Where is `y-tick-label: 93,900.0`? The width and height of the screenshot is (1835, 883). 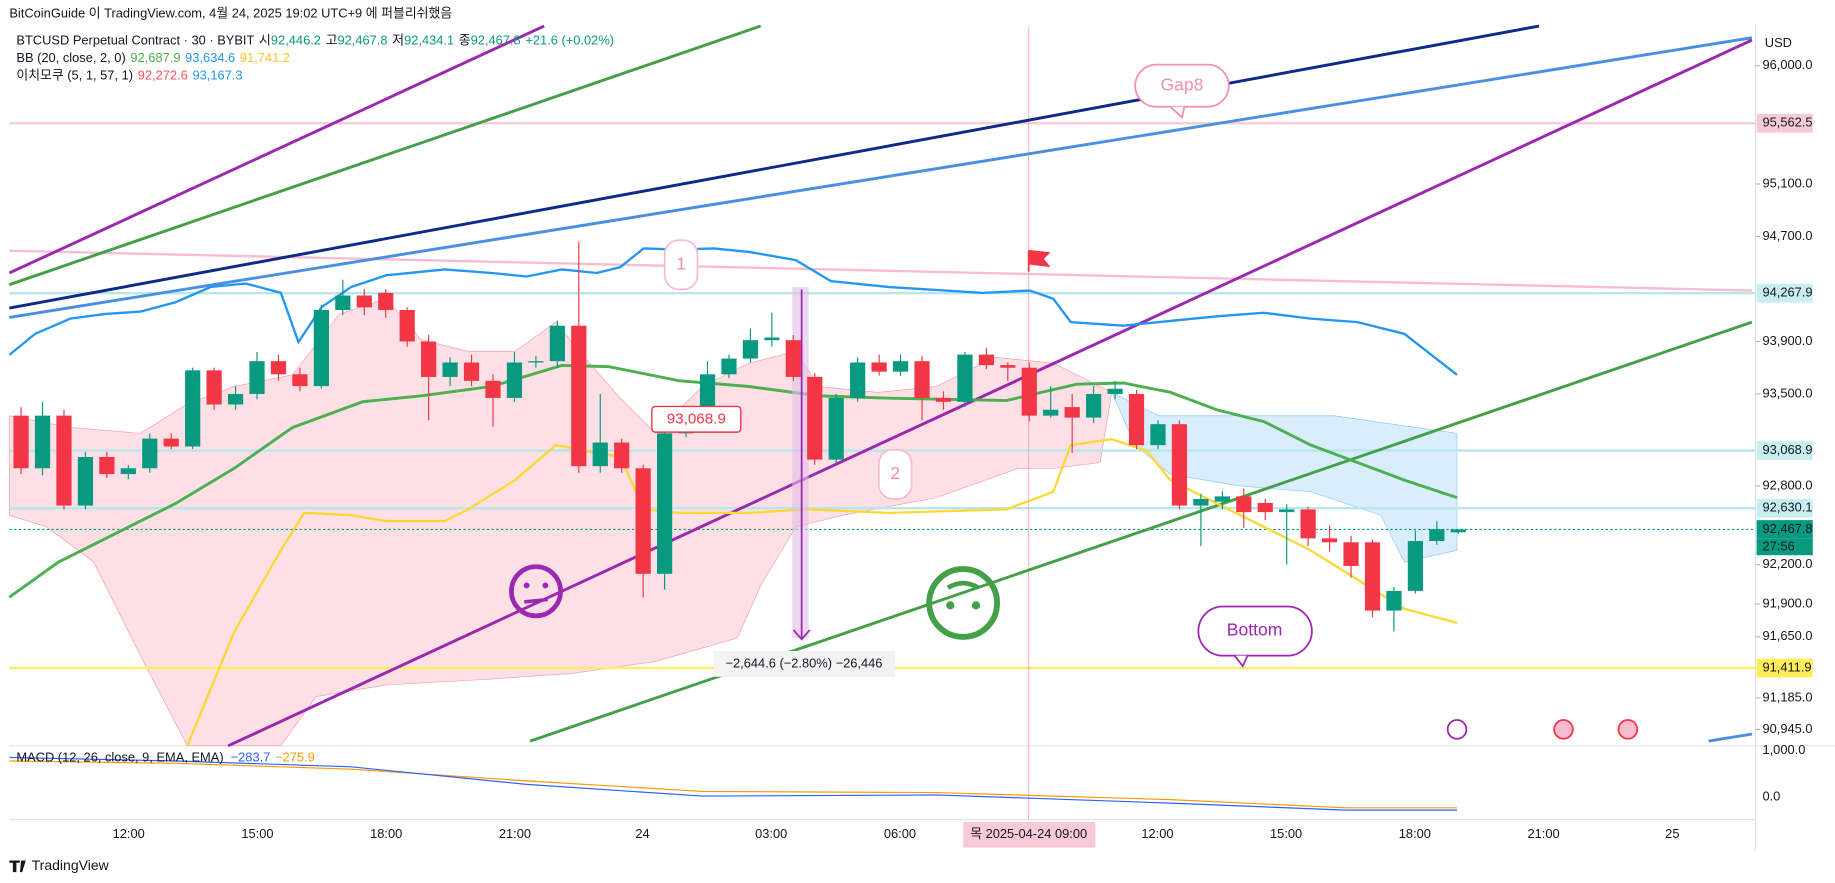 y-tick-label: 93,900.0 is located at coordinates (1787, 340).